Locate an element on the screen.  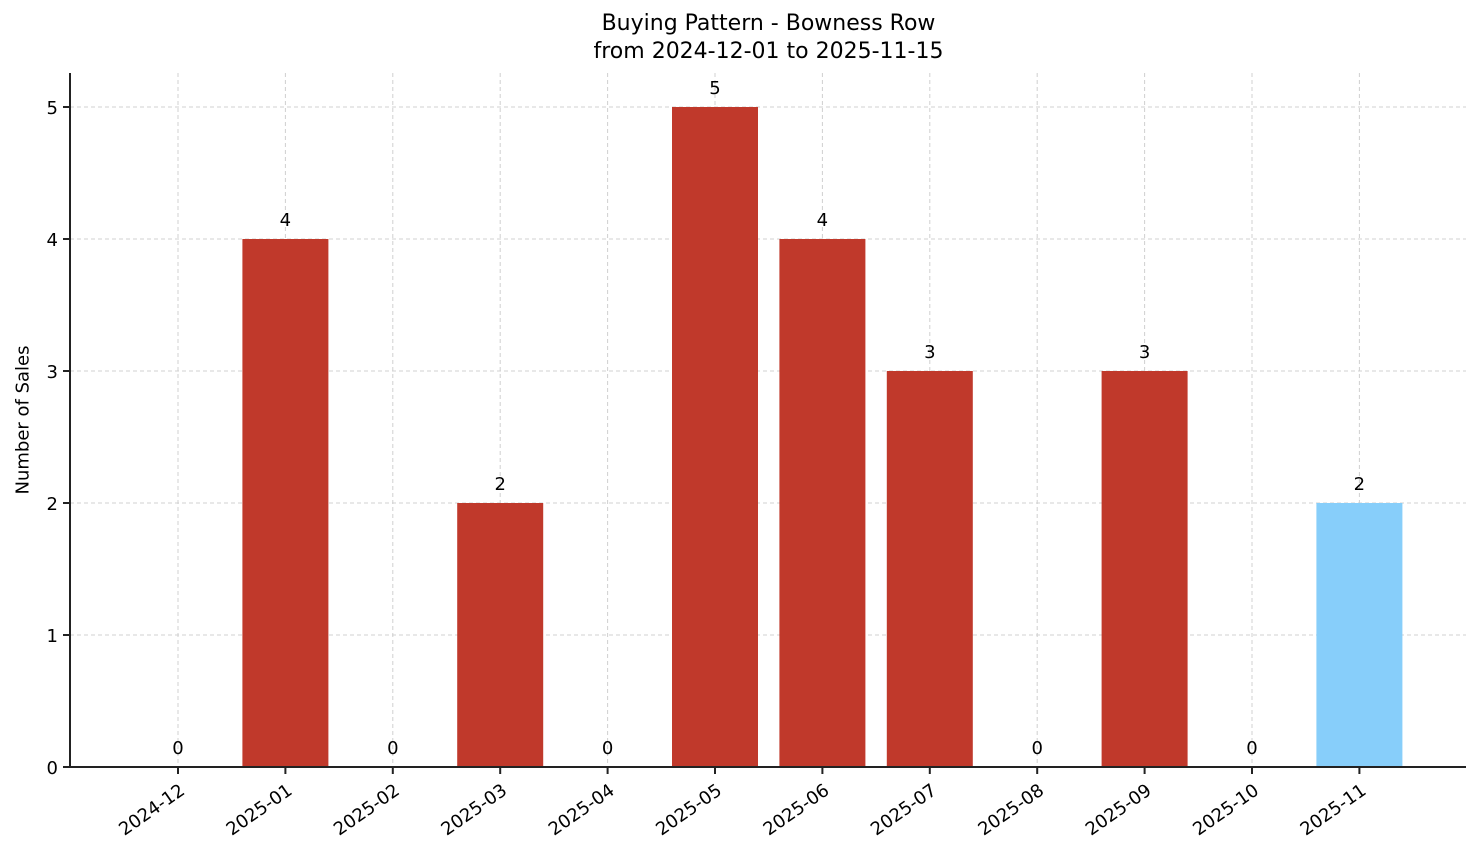
chart-title-main: Buying Pattern - Bowness Row is located at coordinates (768, 23).